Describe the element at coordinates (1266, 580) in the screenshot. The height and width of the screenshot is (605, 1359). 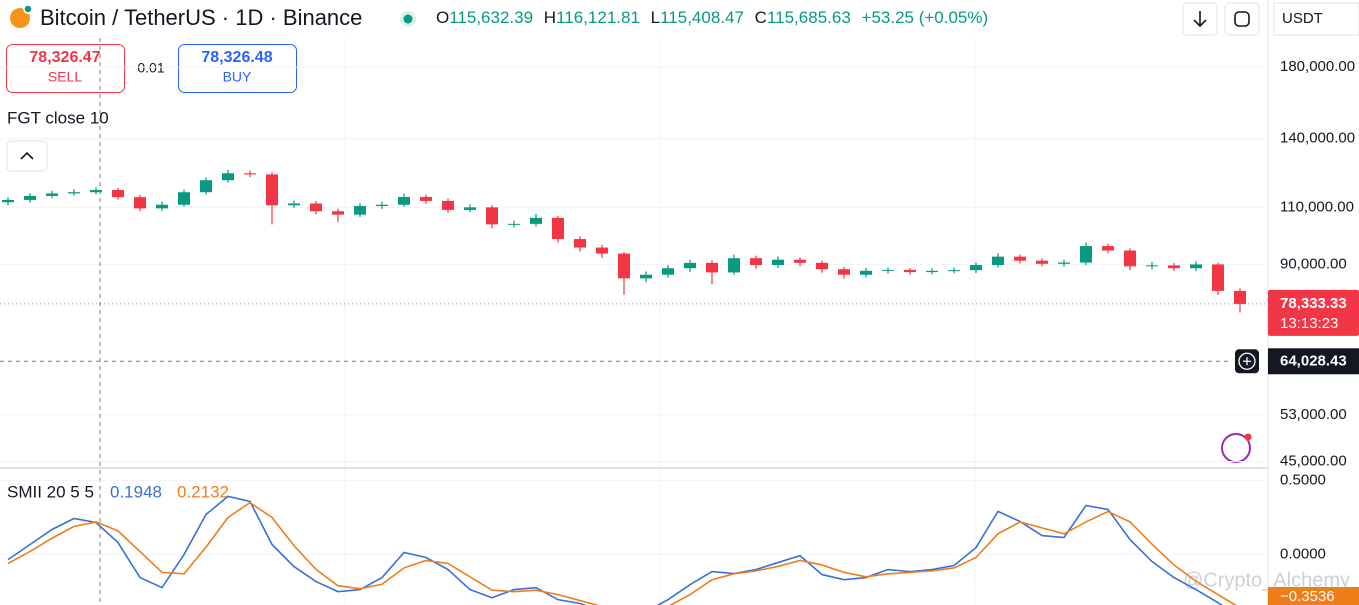
I see `watermark: @Crypto_Alchemy` at that location.